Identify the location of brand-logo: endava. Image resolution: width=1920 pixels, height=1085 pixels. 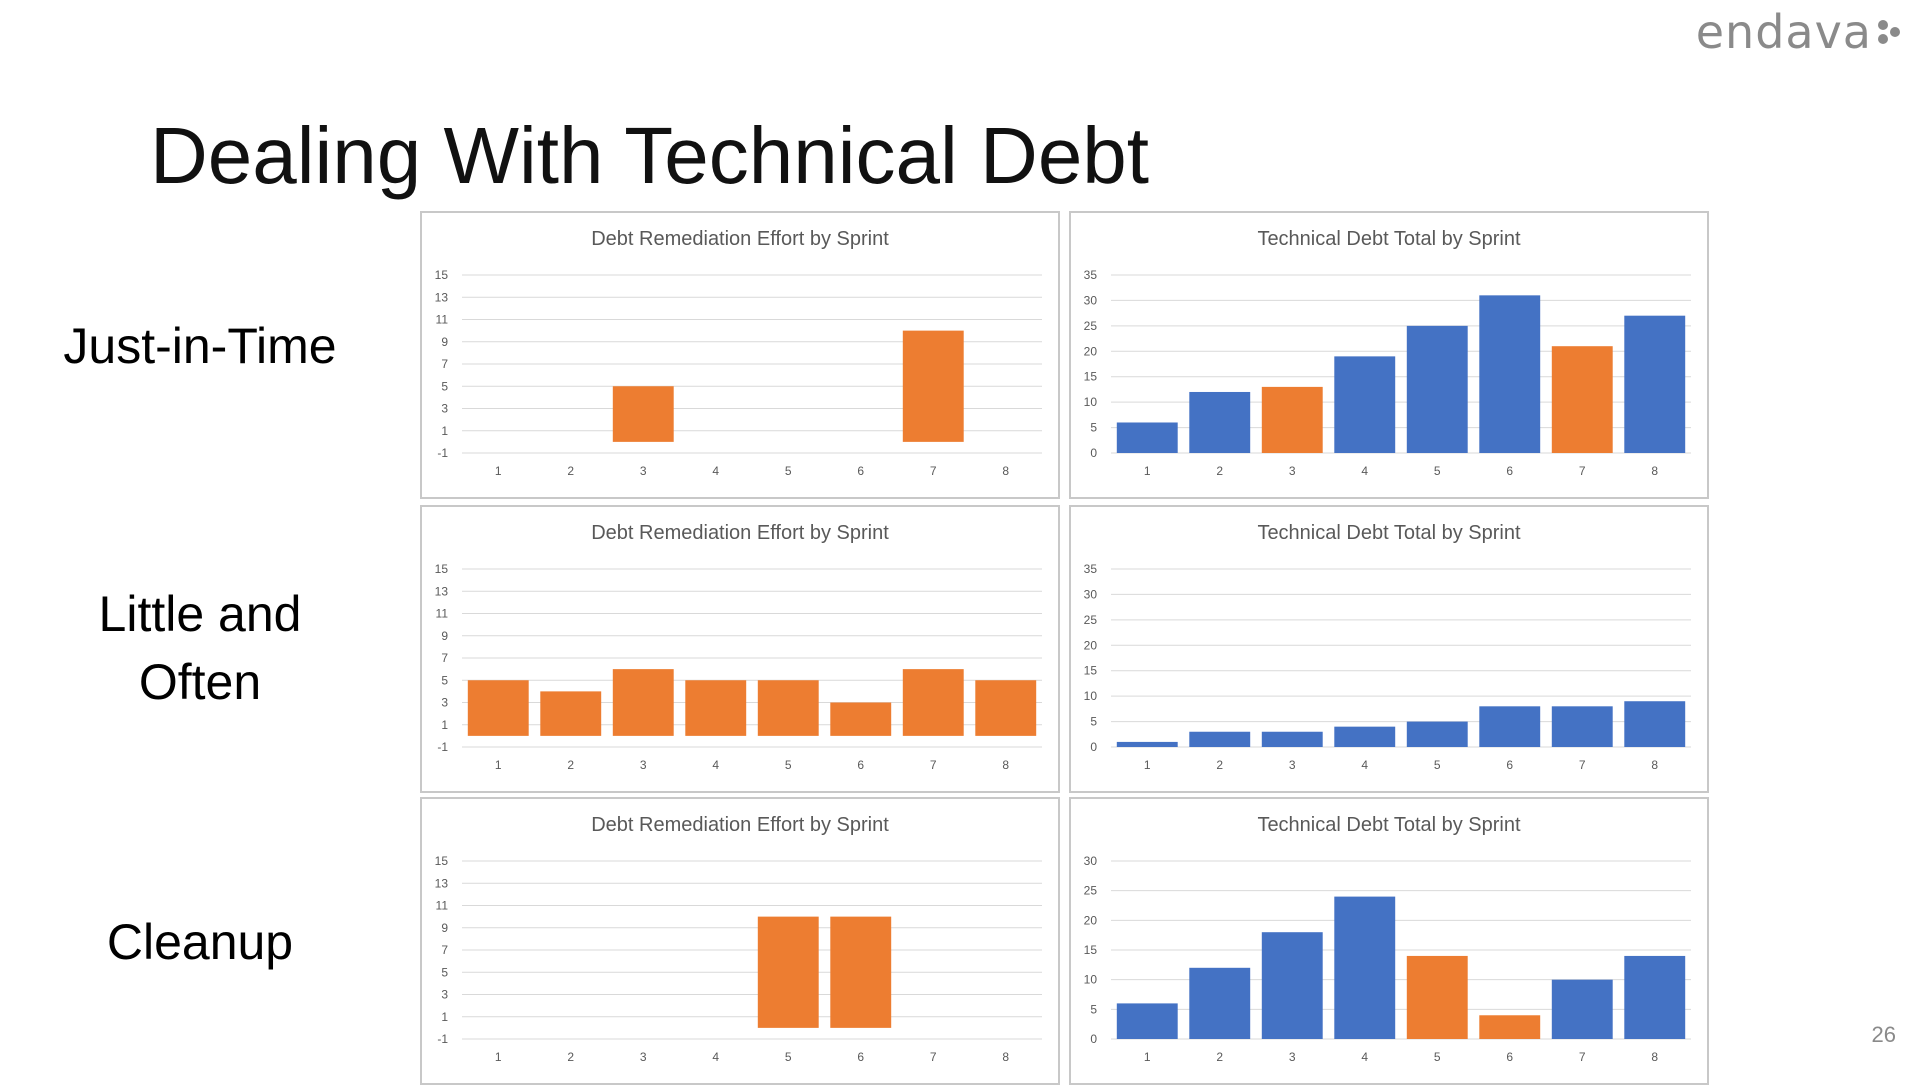
(1799, 32).